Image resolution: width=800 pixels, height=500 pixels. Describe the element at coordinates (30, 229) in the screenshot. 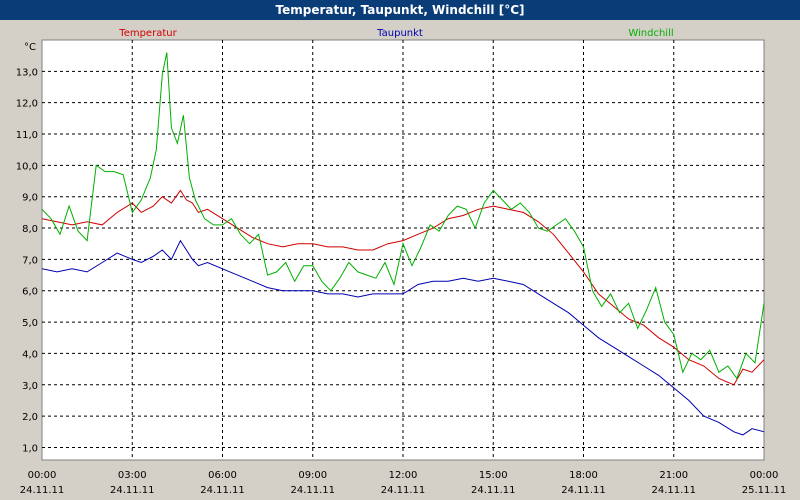

I see `y-tick-label: 8,0` at that location.